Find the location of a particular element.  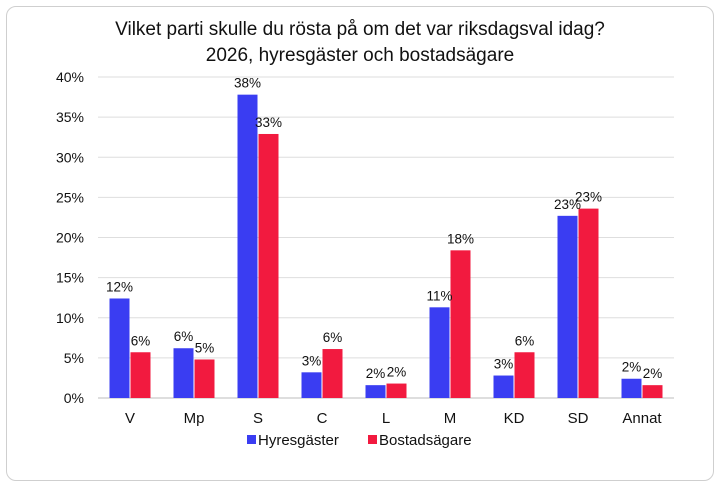

y-axis-ticks: 0% 5% 10% 15% 20% 25% 30% 35% 40% is located at coordinates (70, 237).